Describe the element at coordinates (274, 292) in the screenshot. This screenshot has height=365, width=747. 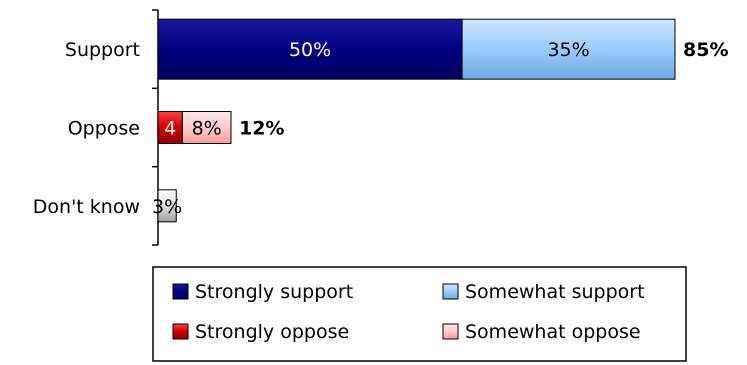
I see `legend-label: Strongly support` at that location.